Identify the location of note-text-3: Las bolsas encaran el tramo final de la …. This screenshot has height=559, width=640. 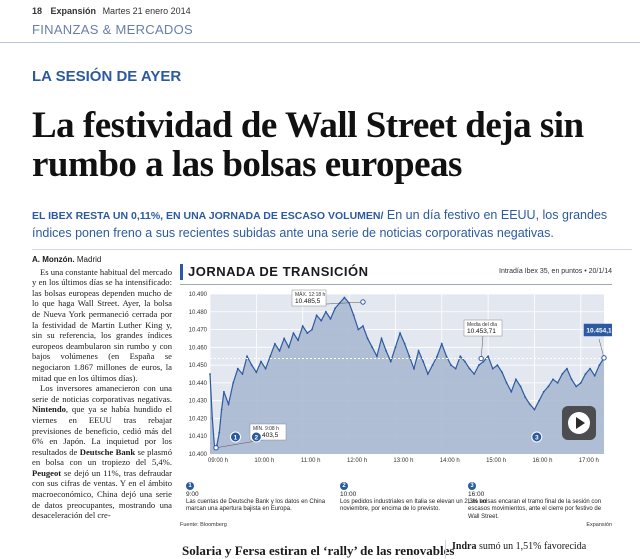
(535, 509).